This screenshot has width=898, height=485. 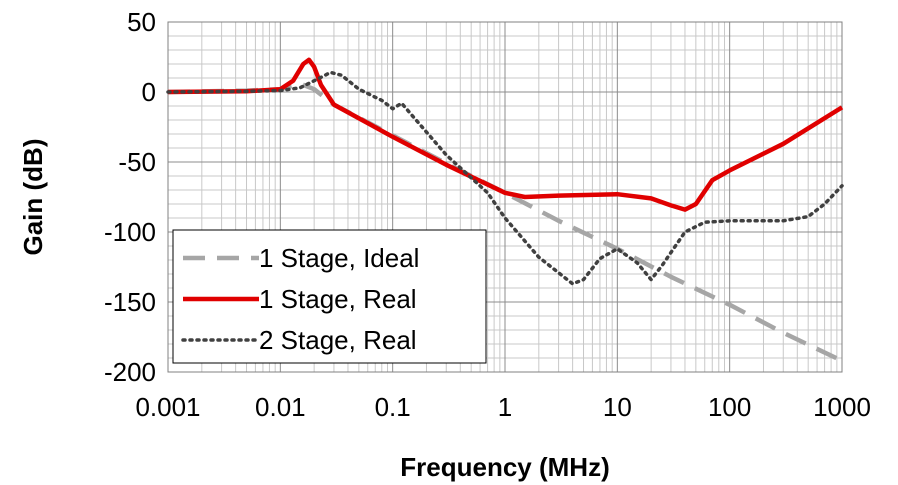 What do you see at coordinates (338, 340) in the screenshot?
I see `legend-label-3: 2 Stage, Real` at bounding box center [338, 340].